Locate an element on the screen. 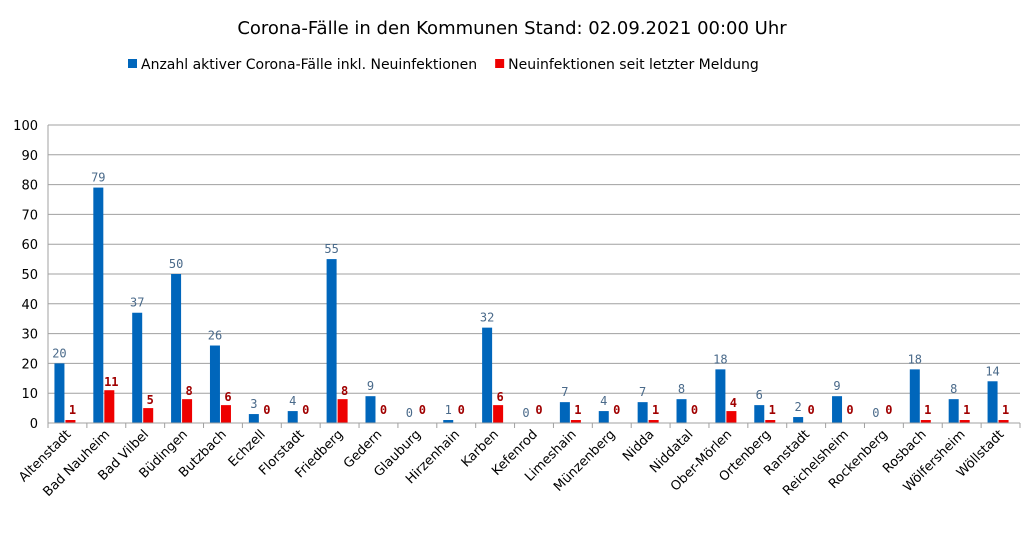  legend-entry: Neuinfektionen seit letzter Meldung is located at coordinates (633, 65).